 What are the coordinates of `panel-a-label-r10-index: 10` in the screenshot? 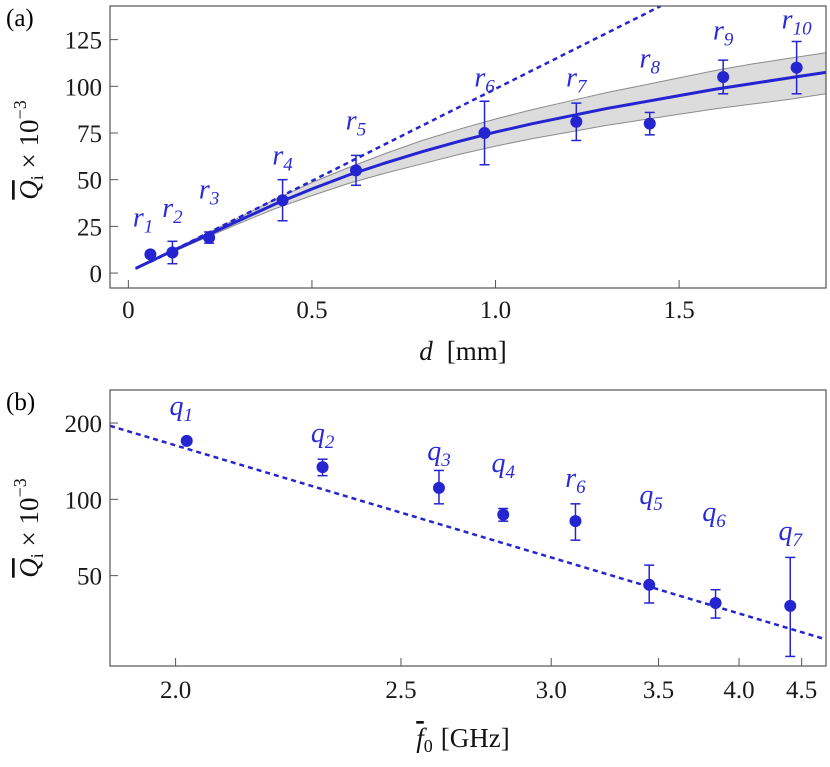 It's located at (803, 28).